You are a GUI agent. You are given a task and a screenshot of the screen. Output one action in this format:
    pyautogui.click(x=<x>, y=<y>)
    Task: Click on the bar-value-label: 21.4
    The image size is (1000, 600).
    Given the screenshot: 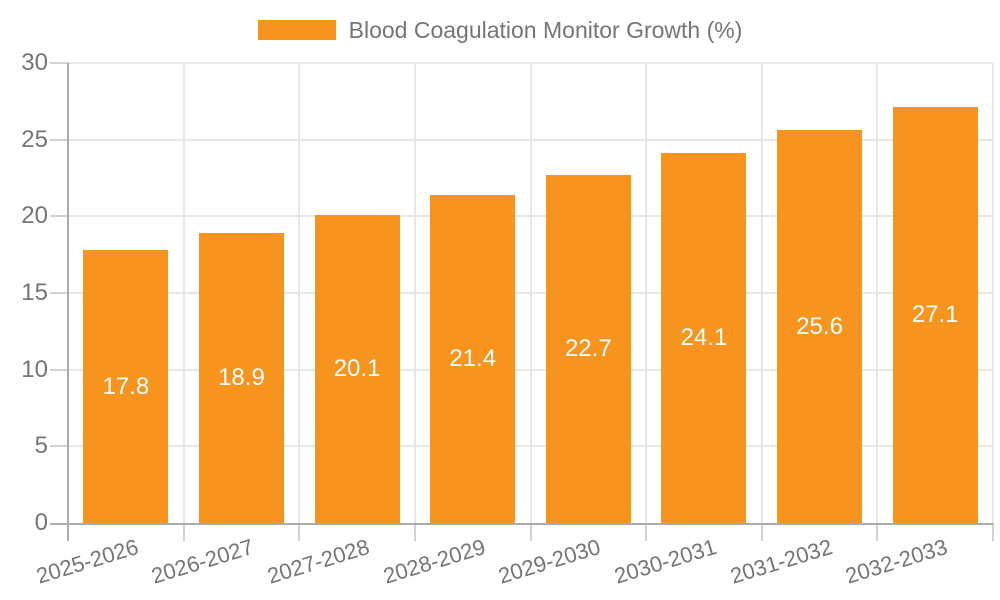 What is the action you would take?
    pyautogui.click(x=473, y=358)
    